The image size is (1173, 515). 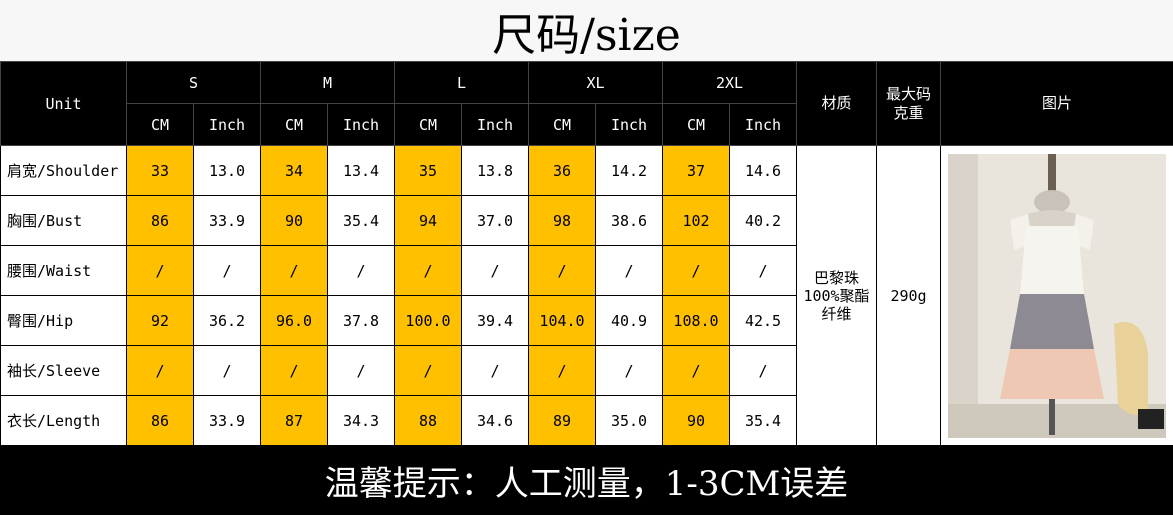 I want to click on cm-value: 100.0, so click(x=428, y=320).